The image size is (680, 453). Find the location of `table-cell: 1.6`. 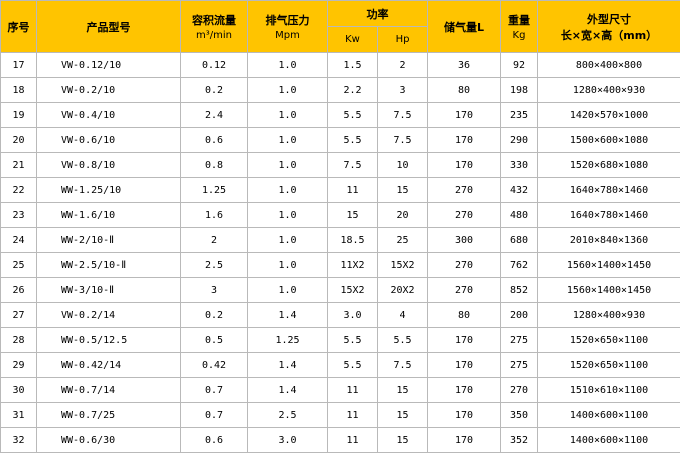

table-cell: 1.6 is located at coordinates (214, 215).